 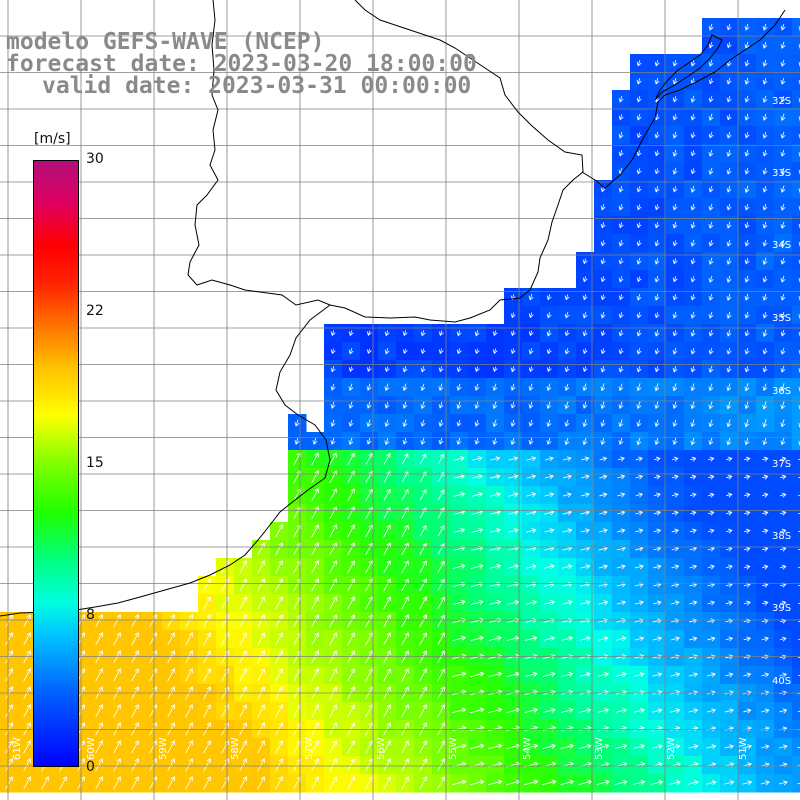 What do you see at coordinates (90, 615) in the screenshot?
I see `colorbar-tick-8: 8` at bounding box center [90, 615].